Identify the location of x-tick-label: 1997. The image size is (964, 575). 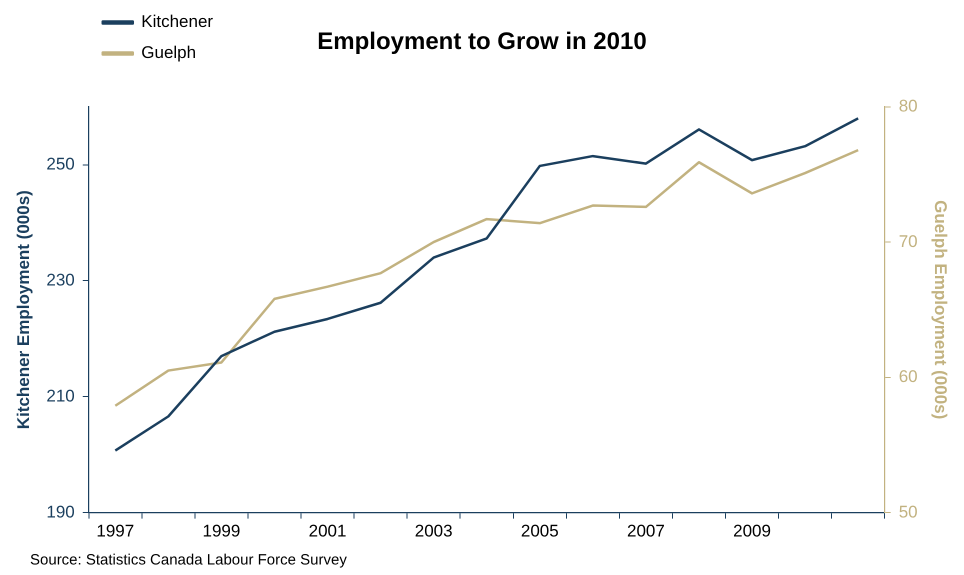
(115, 530).